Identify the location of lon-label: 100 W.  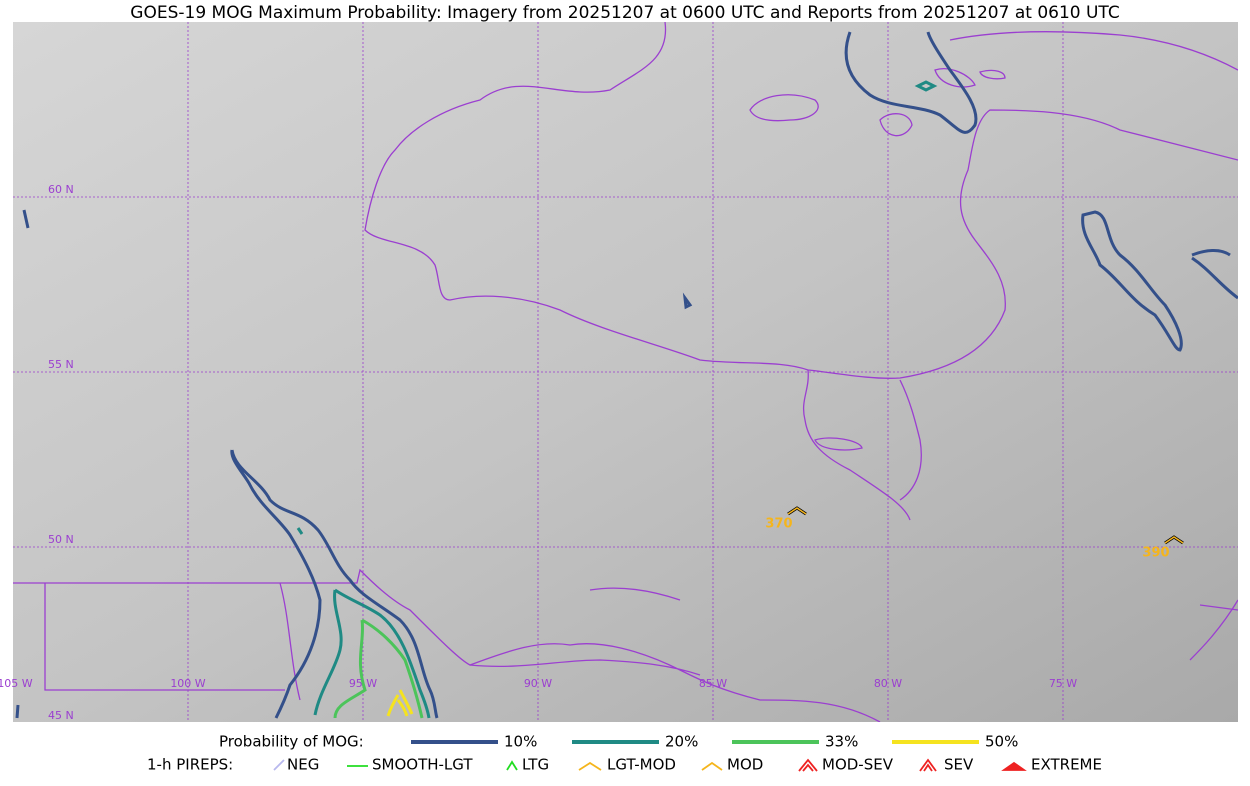
(187, 683).